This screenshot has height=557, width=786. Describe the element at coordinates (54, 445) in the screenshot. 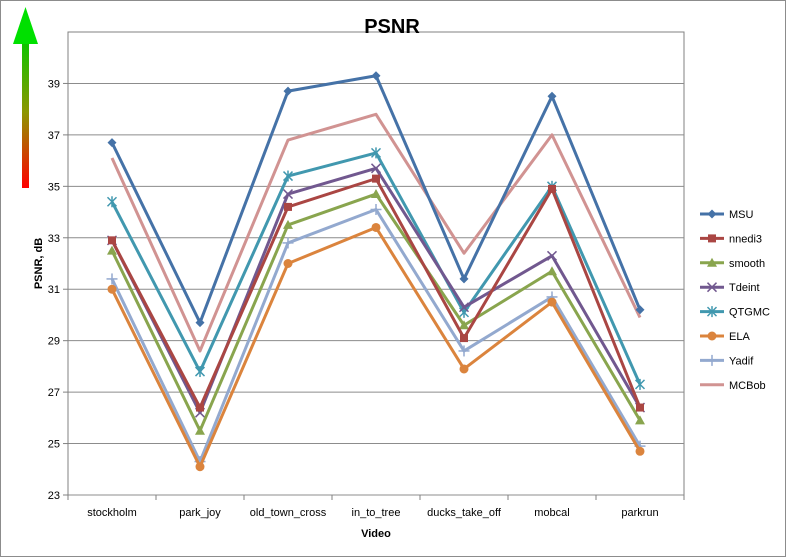

I see `y-tick-label: 25` at that location.